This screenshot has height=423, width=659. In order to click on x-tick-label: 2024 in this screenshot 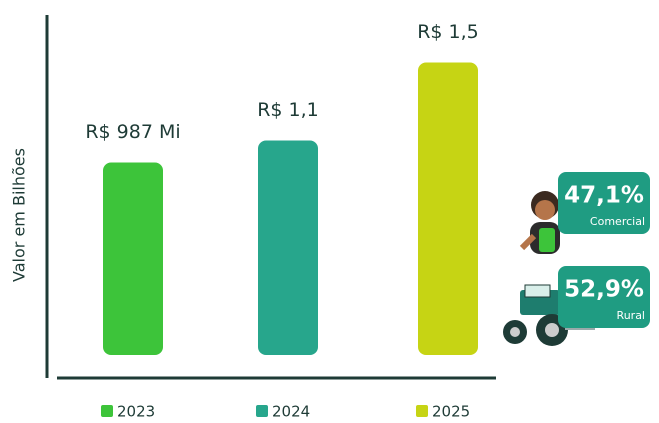, I will do `click(291, 412)`.